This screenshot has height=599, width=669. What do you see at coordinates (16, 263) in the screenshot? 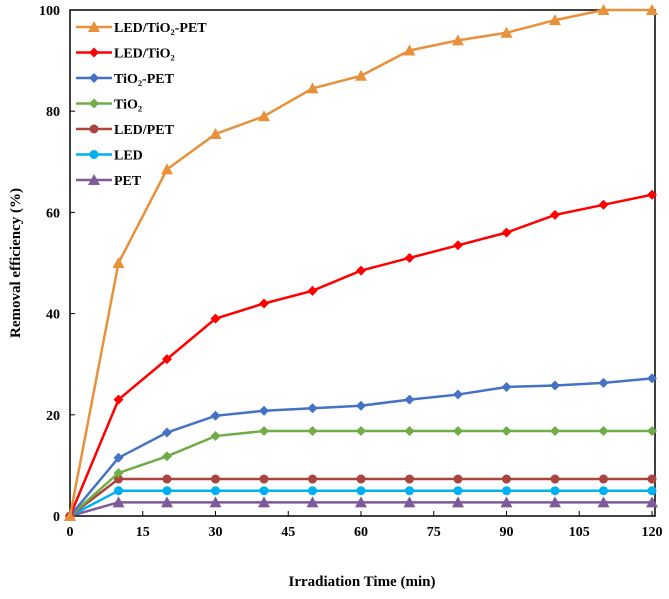
I see `y-axis-label: Removal efficiency (%)` at bounding box center [16, 263].